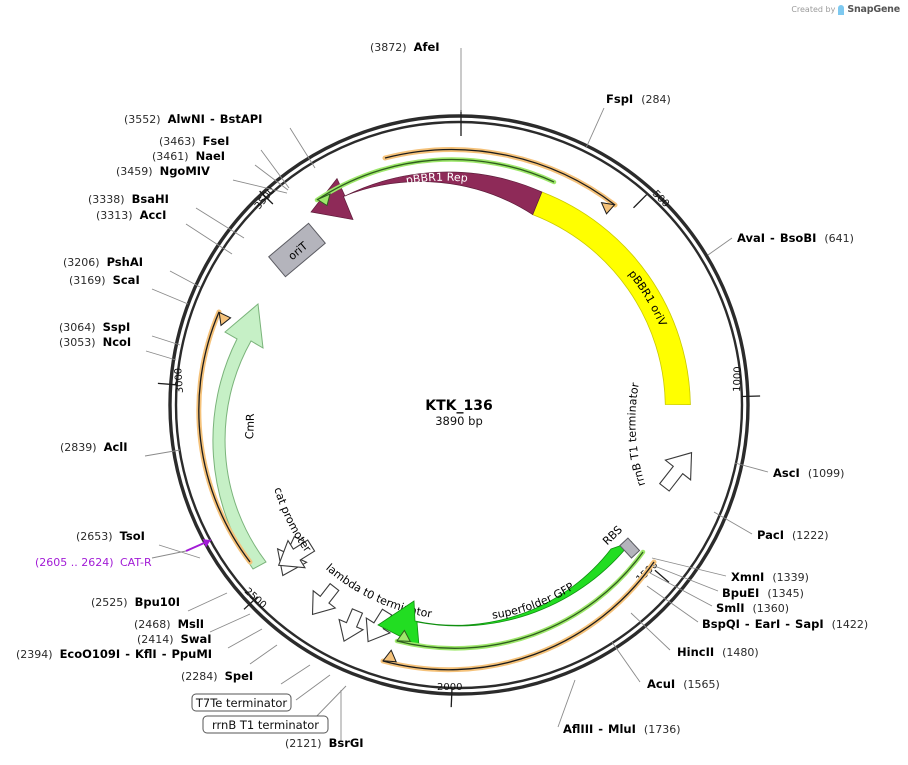  What do you see at coordinates (134, 171) in the screenshot?
I see `site-position: (3459)` at bounding box center [134, 171].